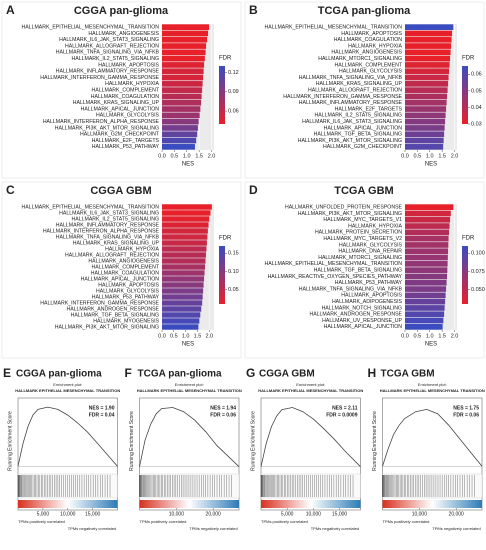 This screenshot has height=550, width=486. What do you see at coordinates (362, 308) in the screenshot?
I see `y-tick-label: HALLMARK_NOTCH_SIGNALING` at bounding box center [362, 308].